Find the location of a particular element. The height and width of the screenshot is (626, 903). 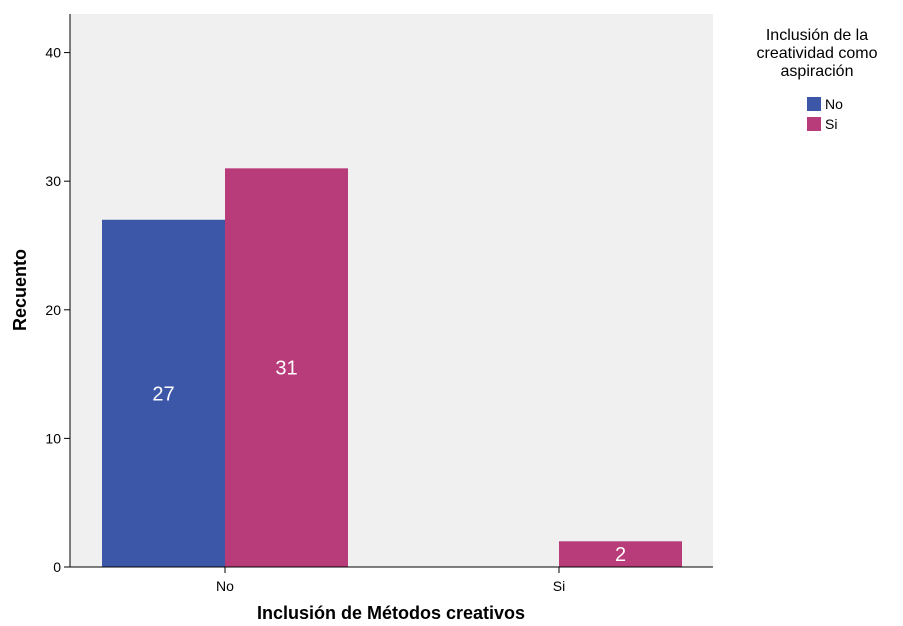

y-tick-label: 30 is located at coordinates (53, 181).